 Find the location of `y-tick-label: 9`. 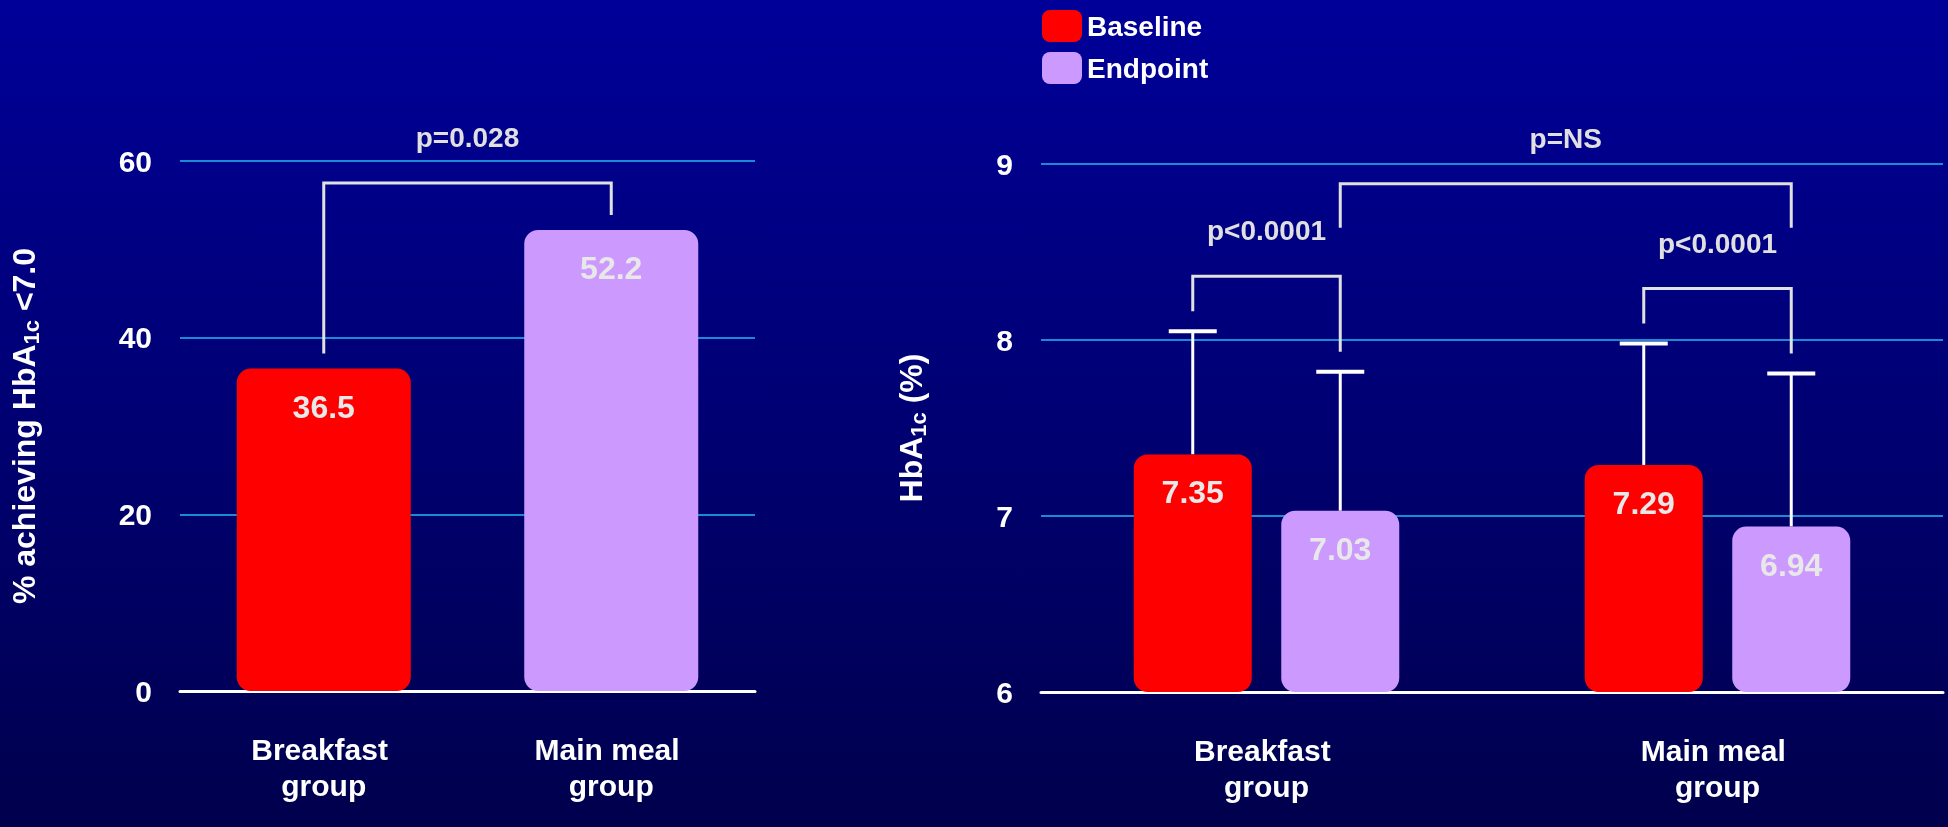

y-tick-label: 9 is located at coordinates (1004, 164).